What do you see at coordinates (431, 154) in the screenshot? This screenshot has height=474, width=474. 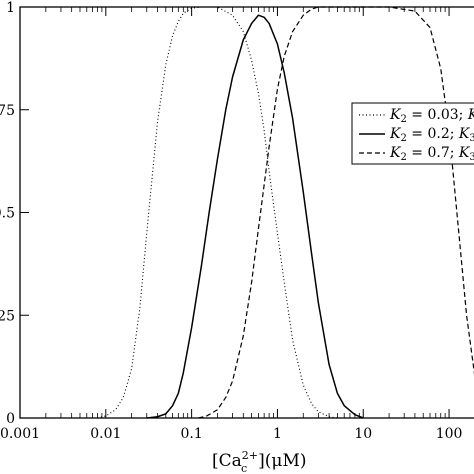 I see `legend-entry-3: K2 = 0.7; K3 =` at bounding box center [431, 154].